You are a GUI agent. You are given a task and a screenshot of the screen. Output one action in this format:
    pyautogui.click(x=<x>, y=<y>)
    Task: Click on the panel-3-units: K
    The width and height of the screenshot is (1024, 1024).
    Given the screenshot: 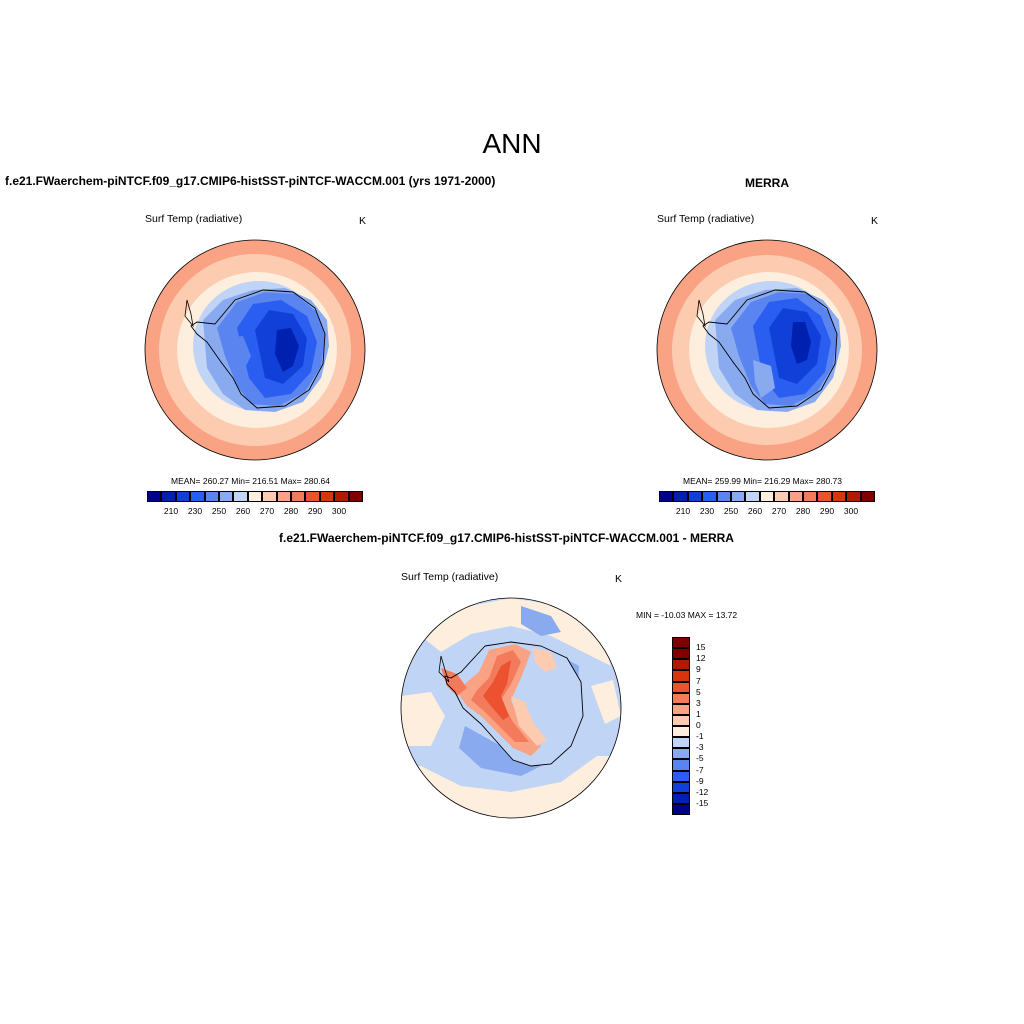 What is the action you would take?
    pyautogui.click(x=619, y=579)
    